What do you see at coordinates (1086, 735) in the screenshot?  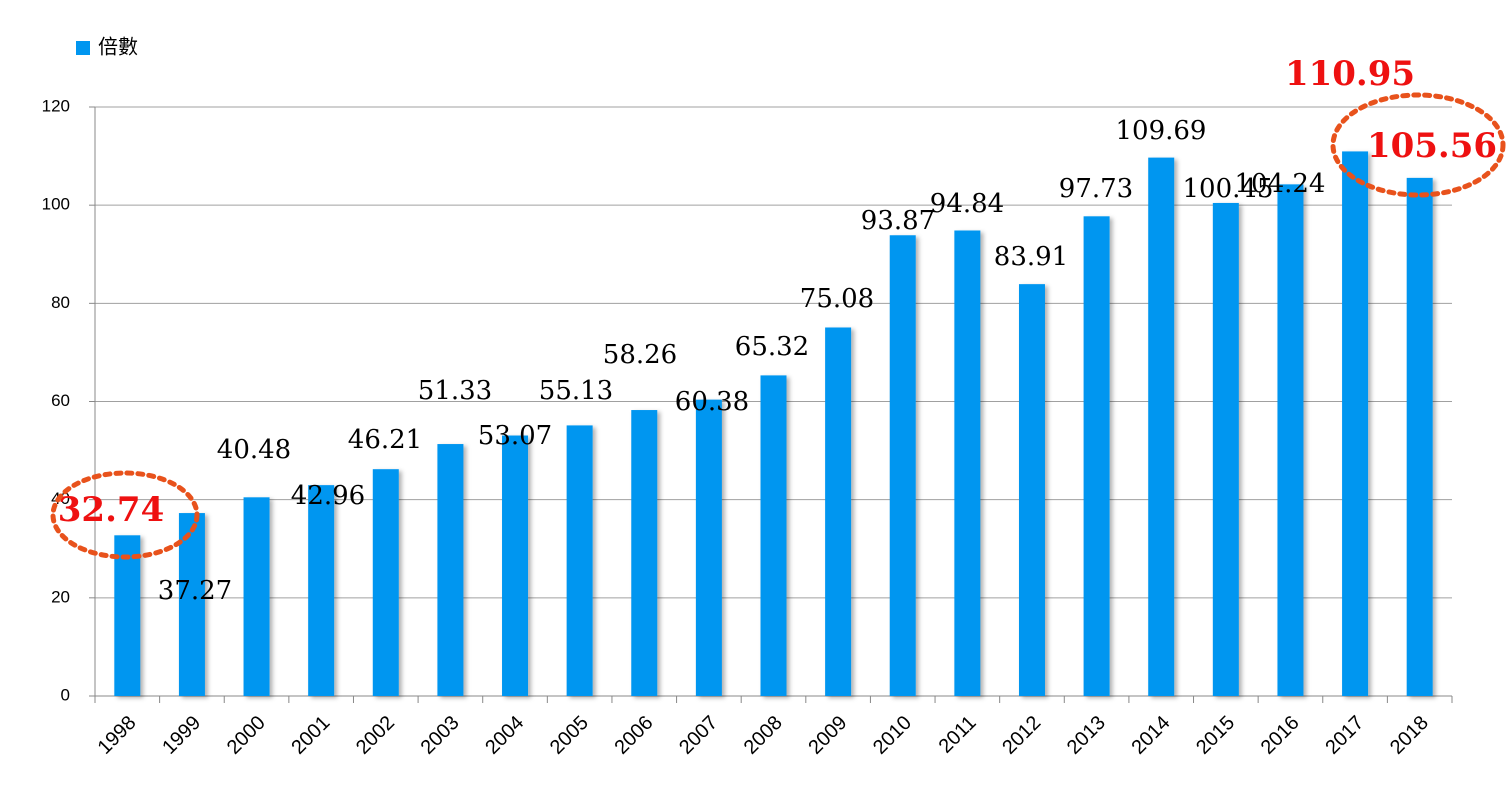 I see `x-tick-label: 2013` at bounding box center [1086, 735].